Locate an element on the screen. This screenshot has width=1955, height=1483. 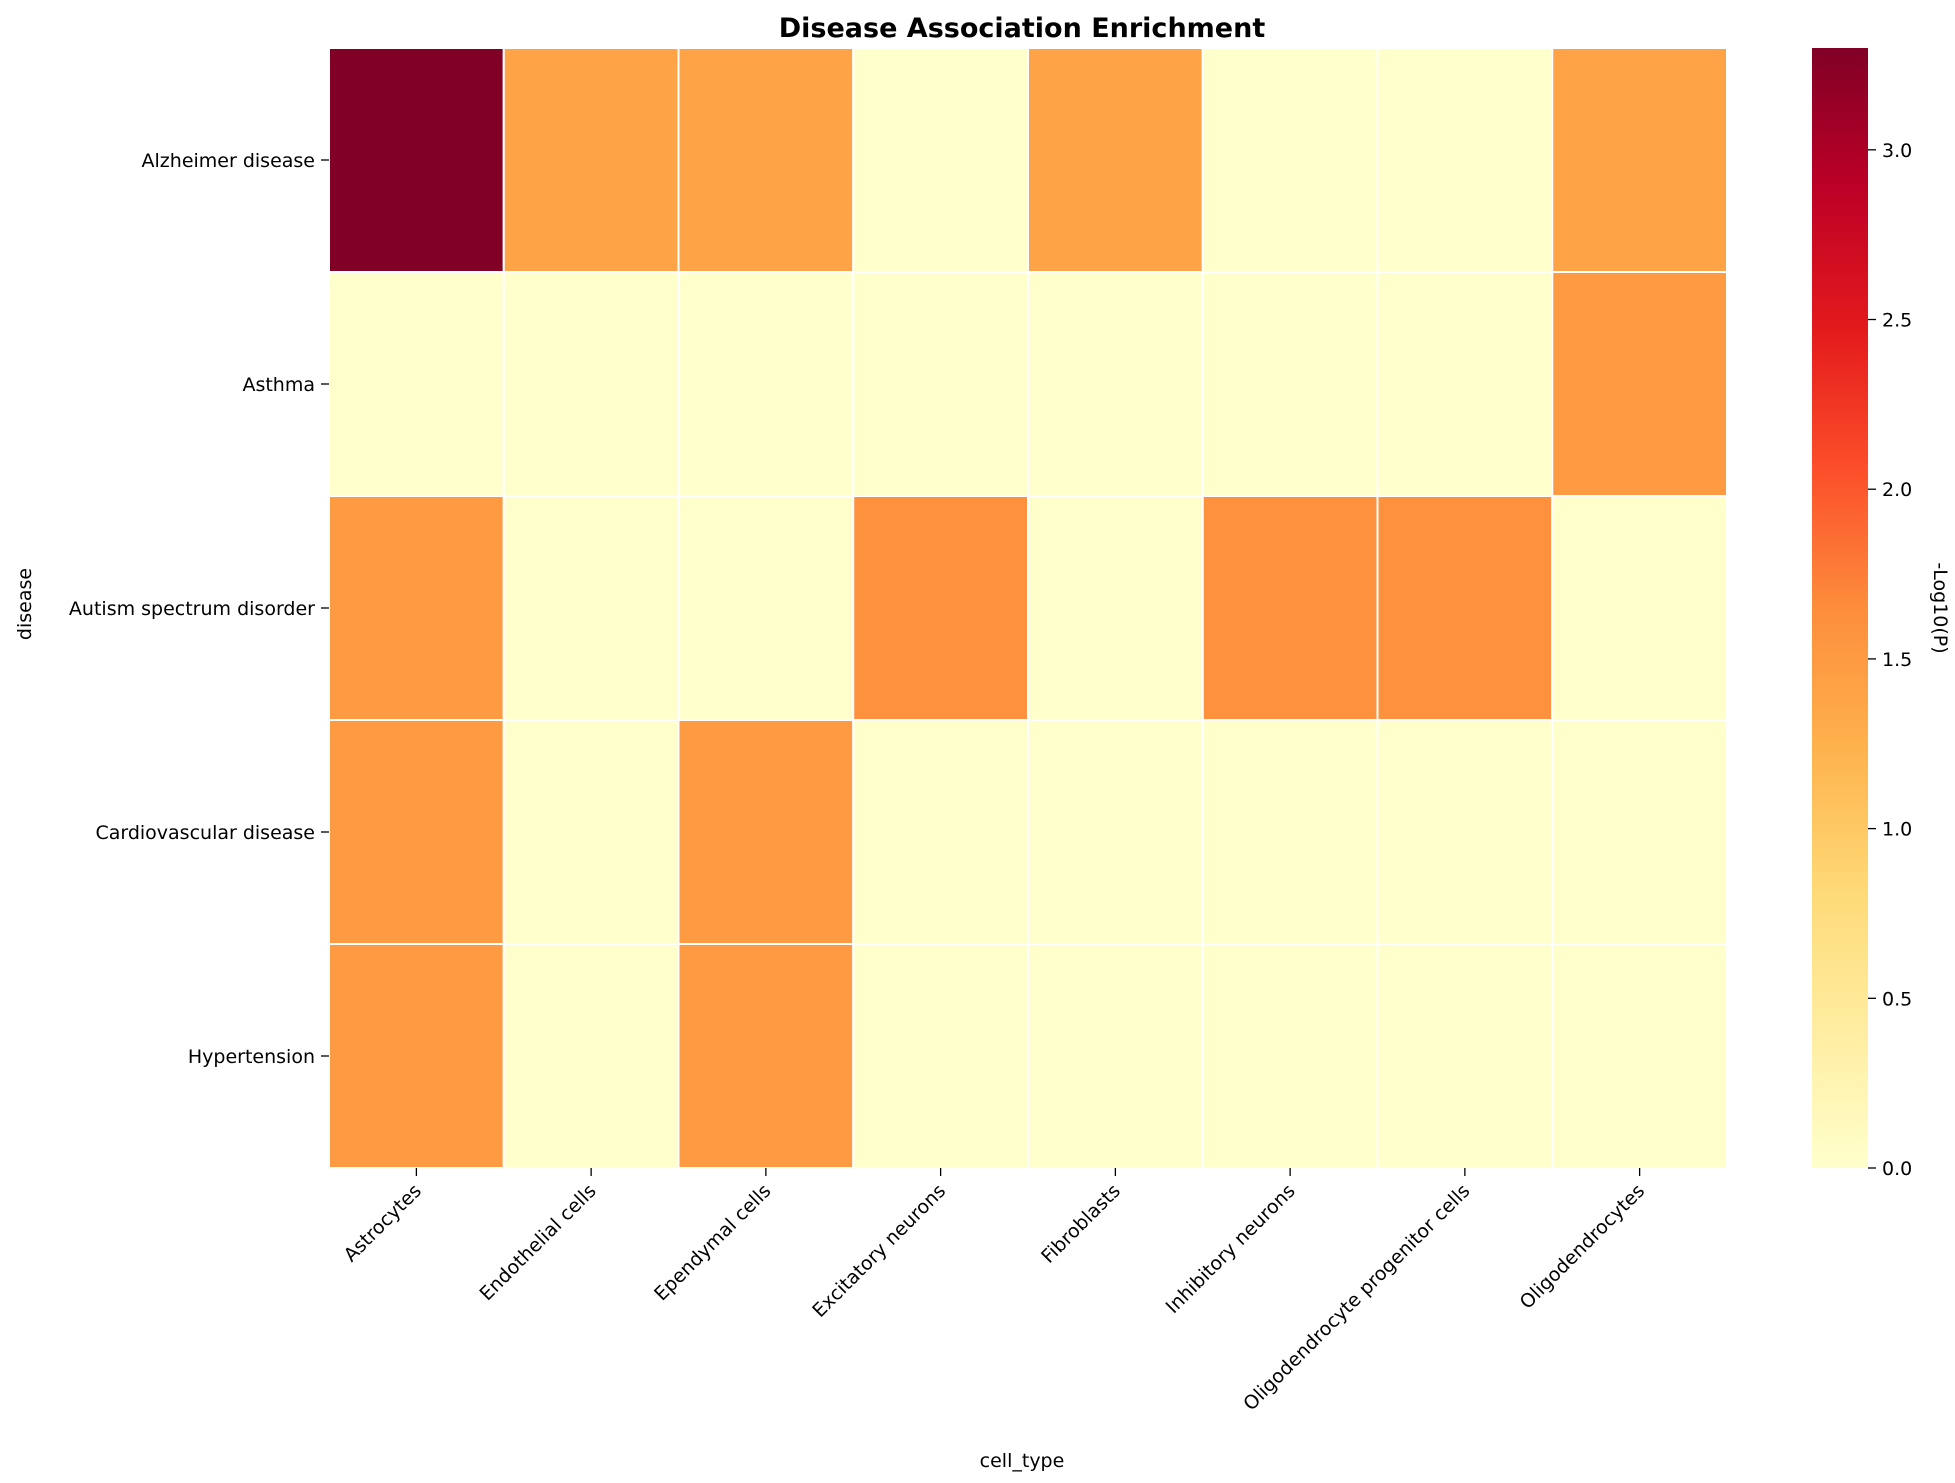
x-tick-label: Inhibitory neurons is located at coordinates (1231, 1249).